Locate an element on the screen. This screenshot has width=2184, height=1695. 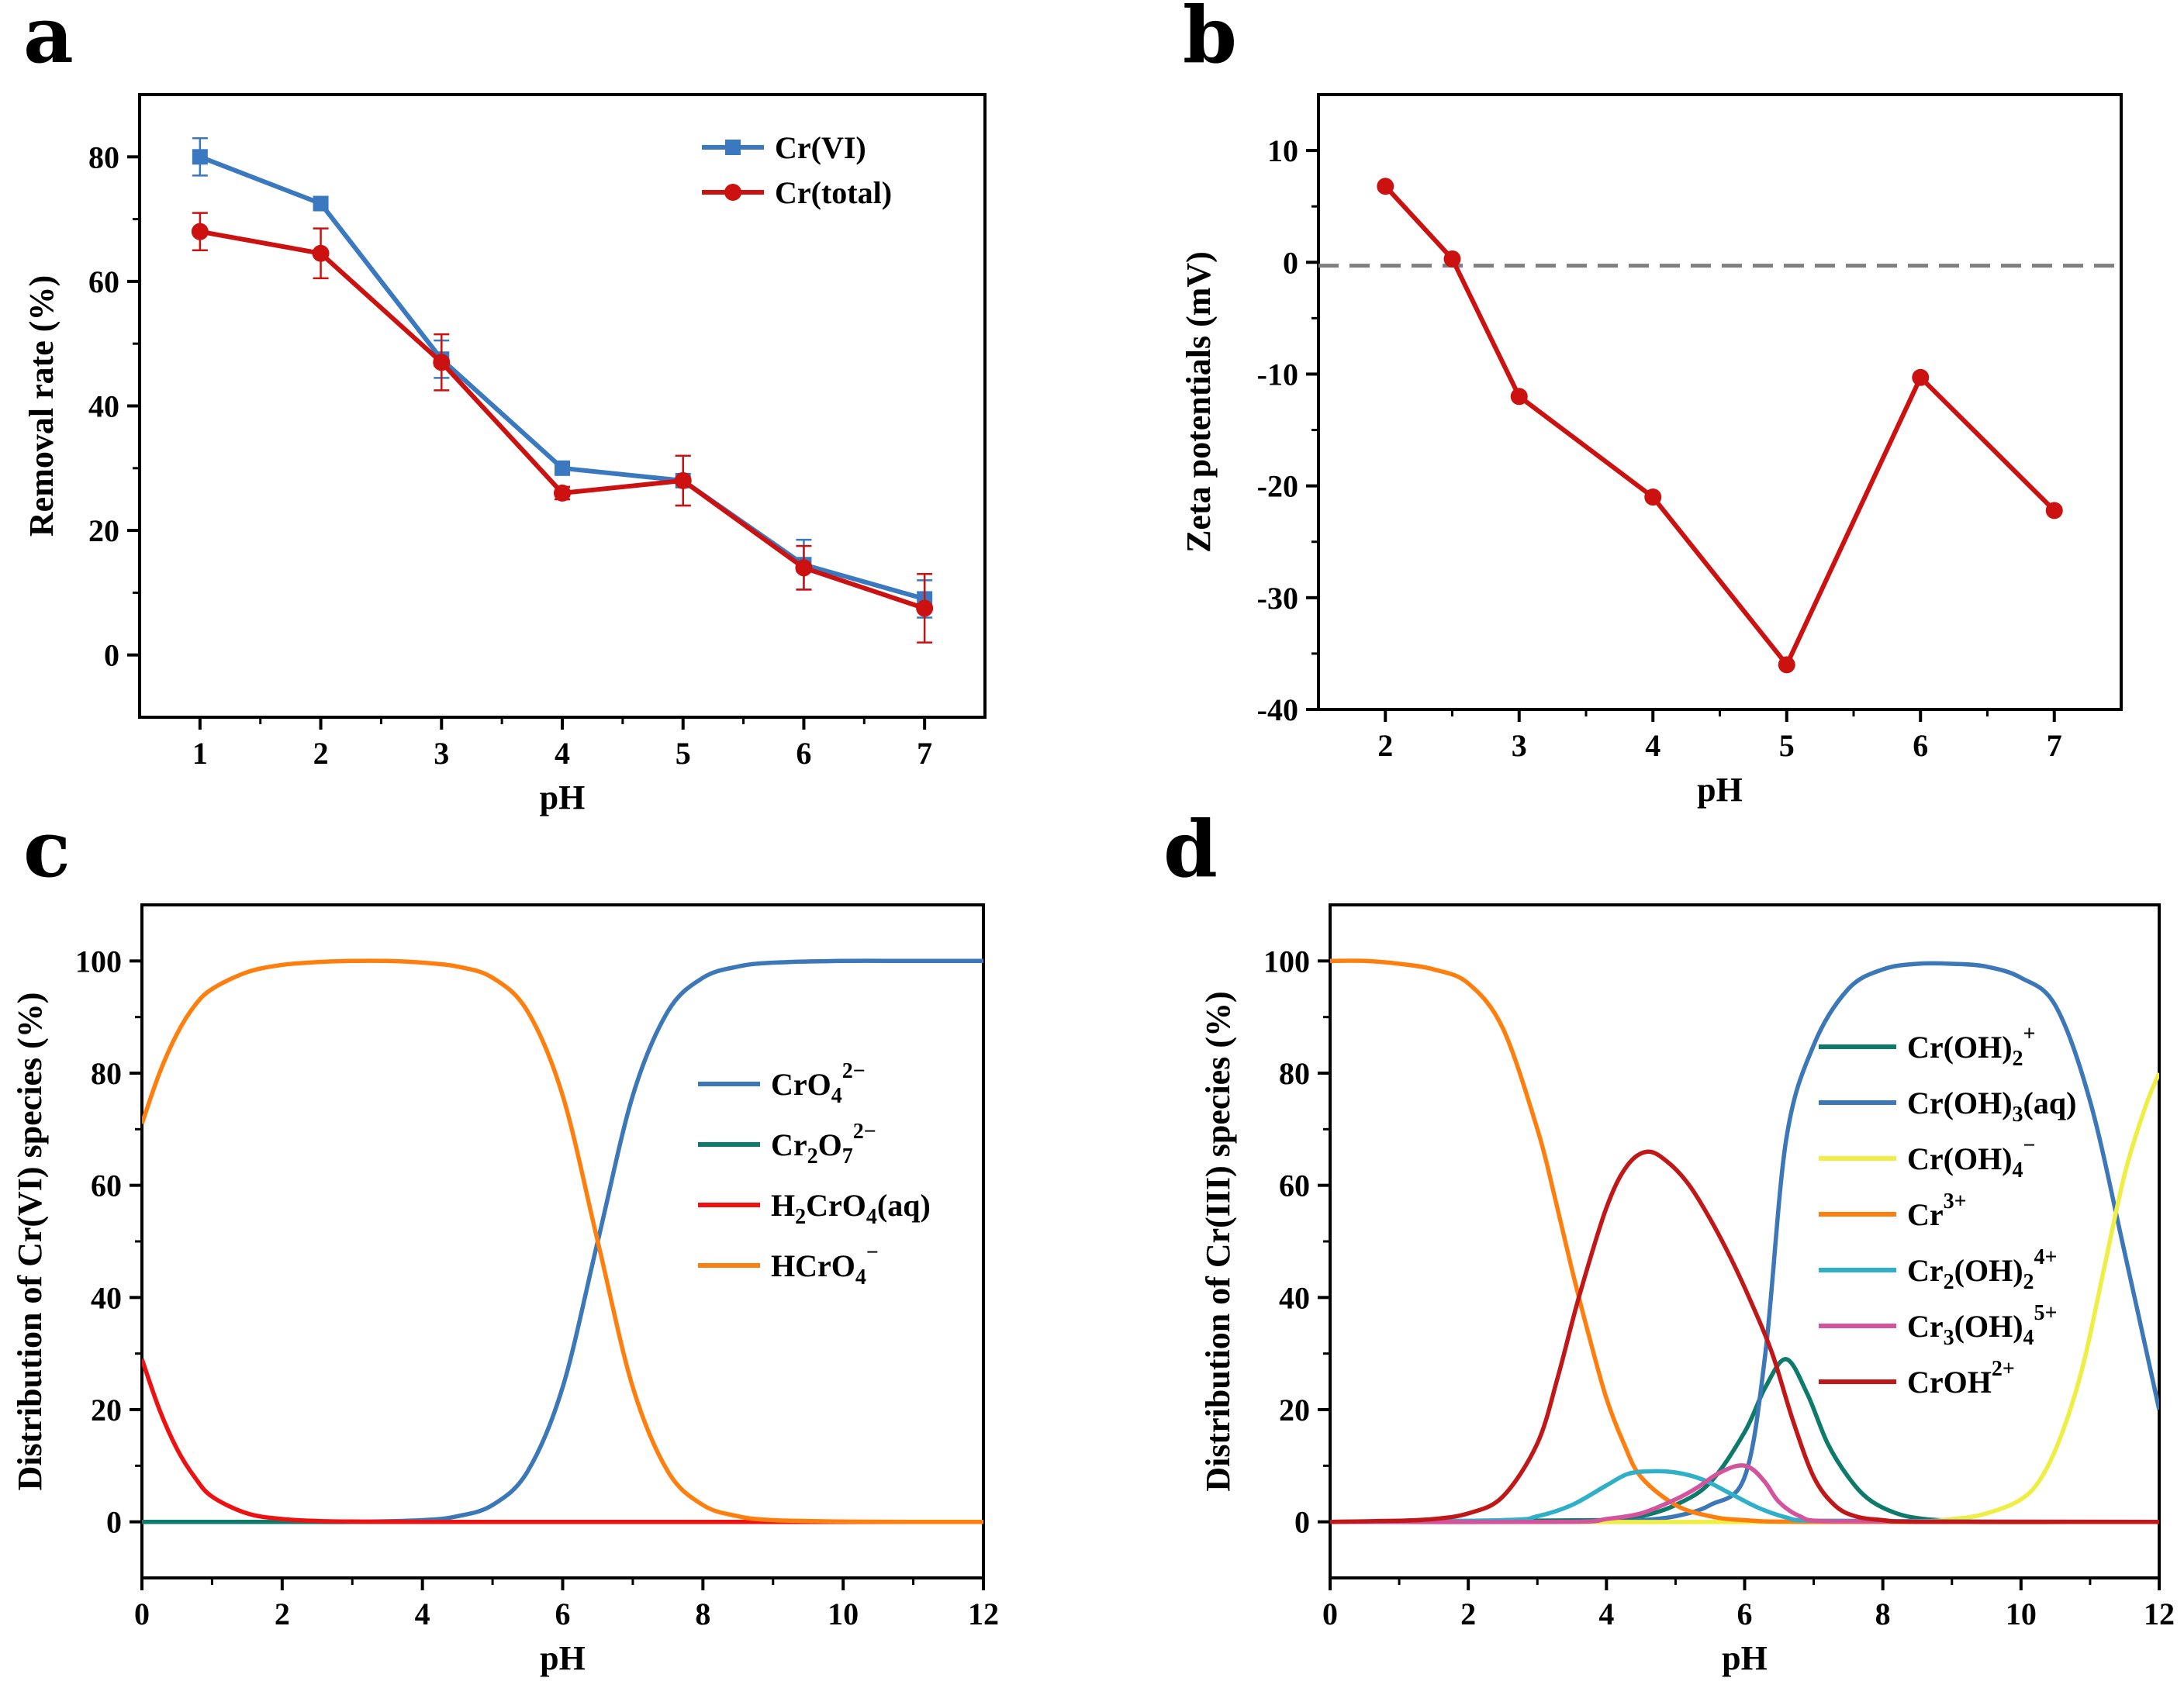
legend-label: Cr(OH)4− is located at coordinates (1971, 1158).